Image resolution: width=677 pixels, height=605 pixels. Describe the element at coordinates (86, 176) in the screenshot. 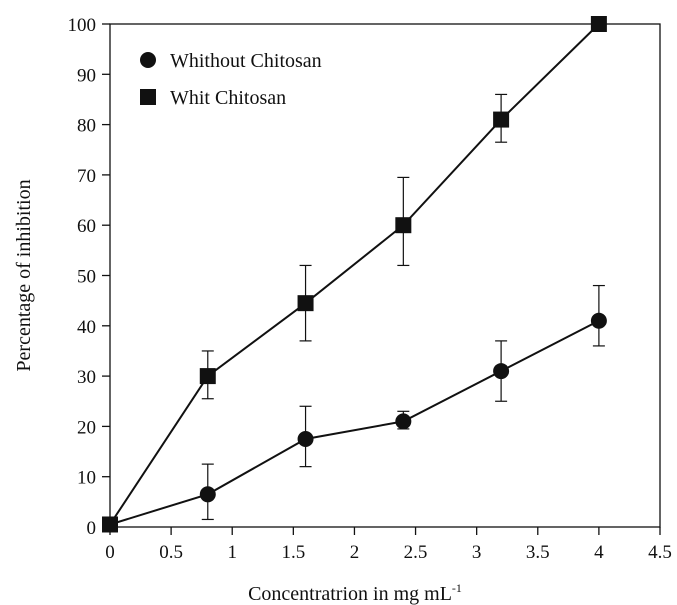

I see `y-tick-label: 70` at that location.